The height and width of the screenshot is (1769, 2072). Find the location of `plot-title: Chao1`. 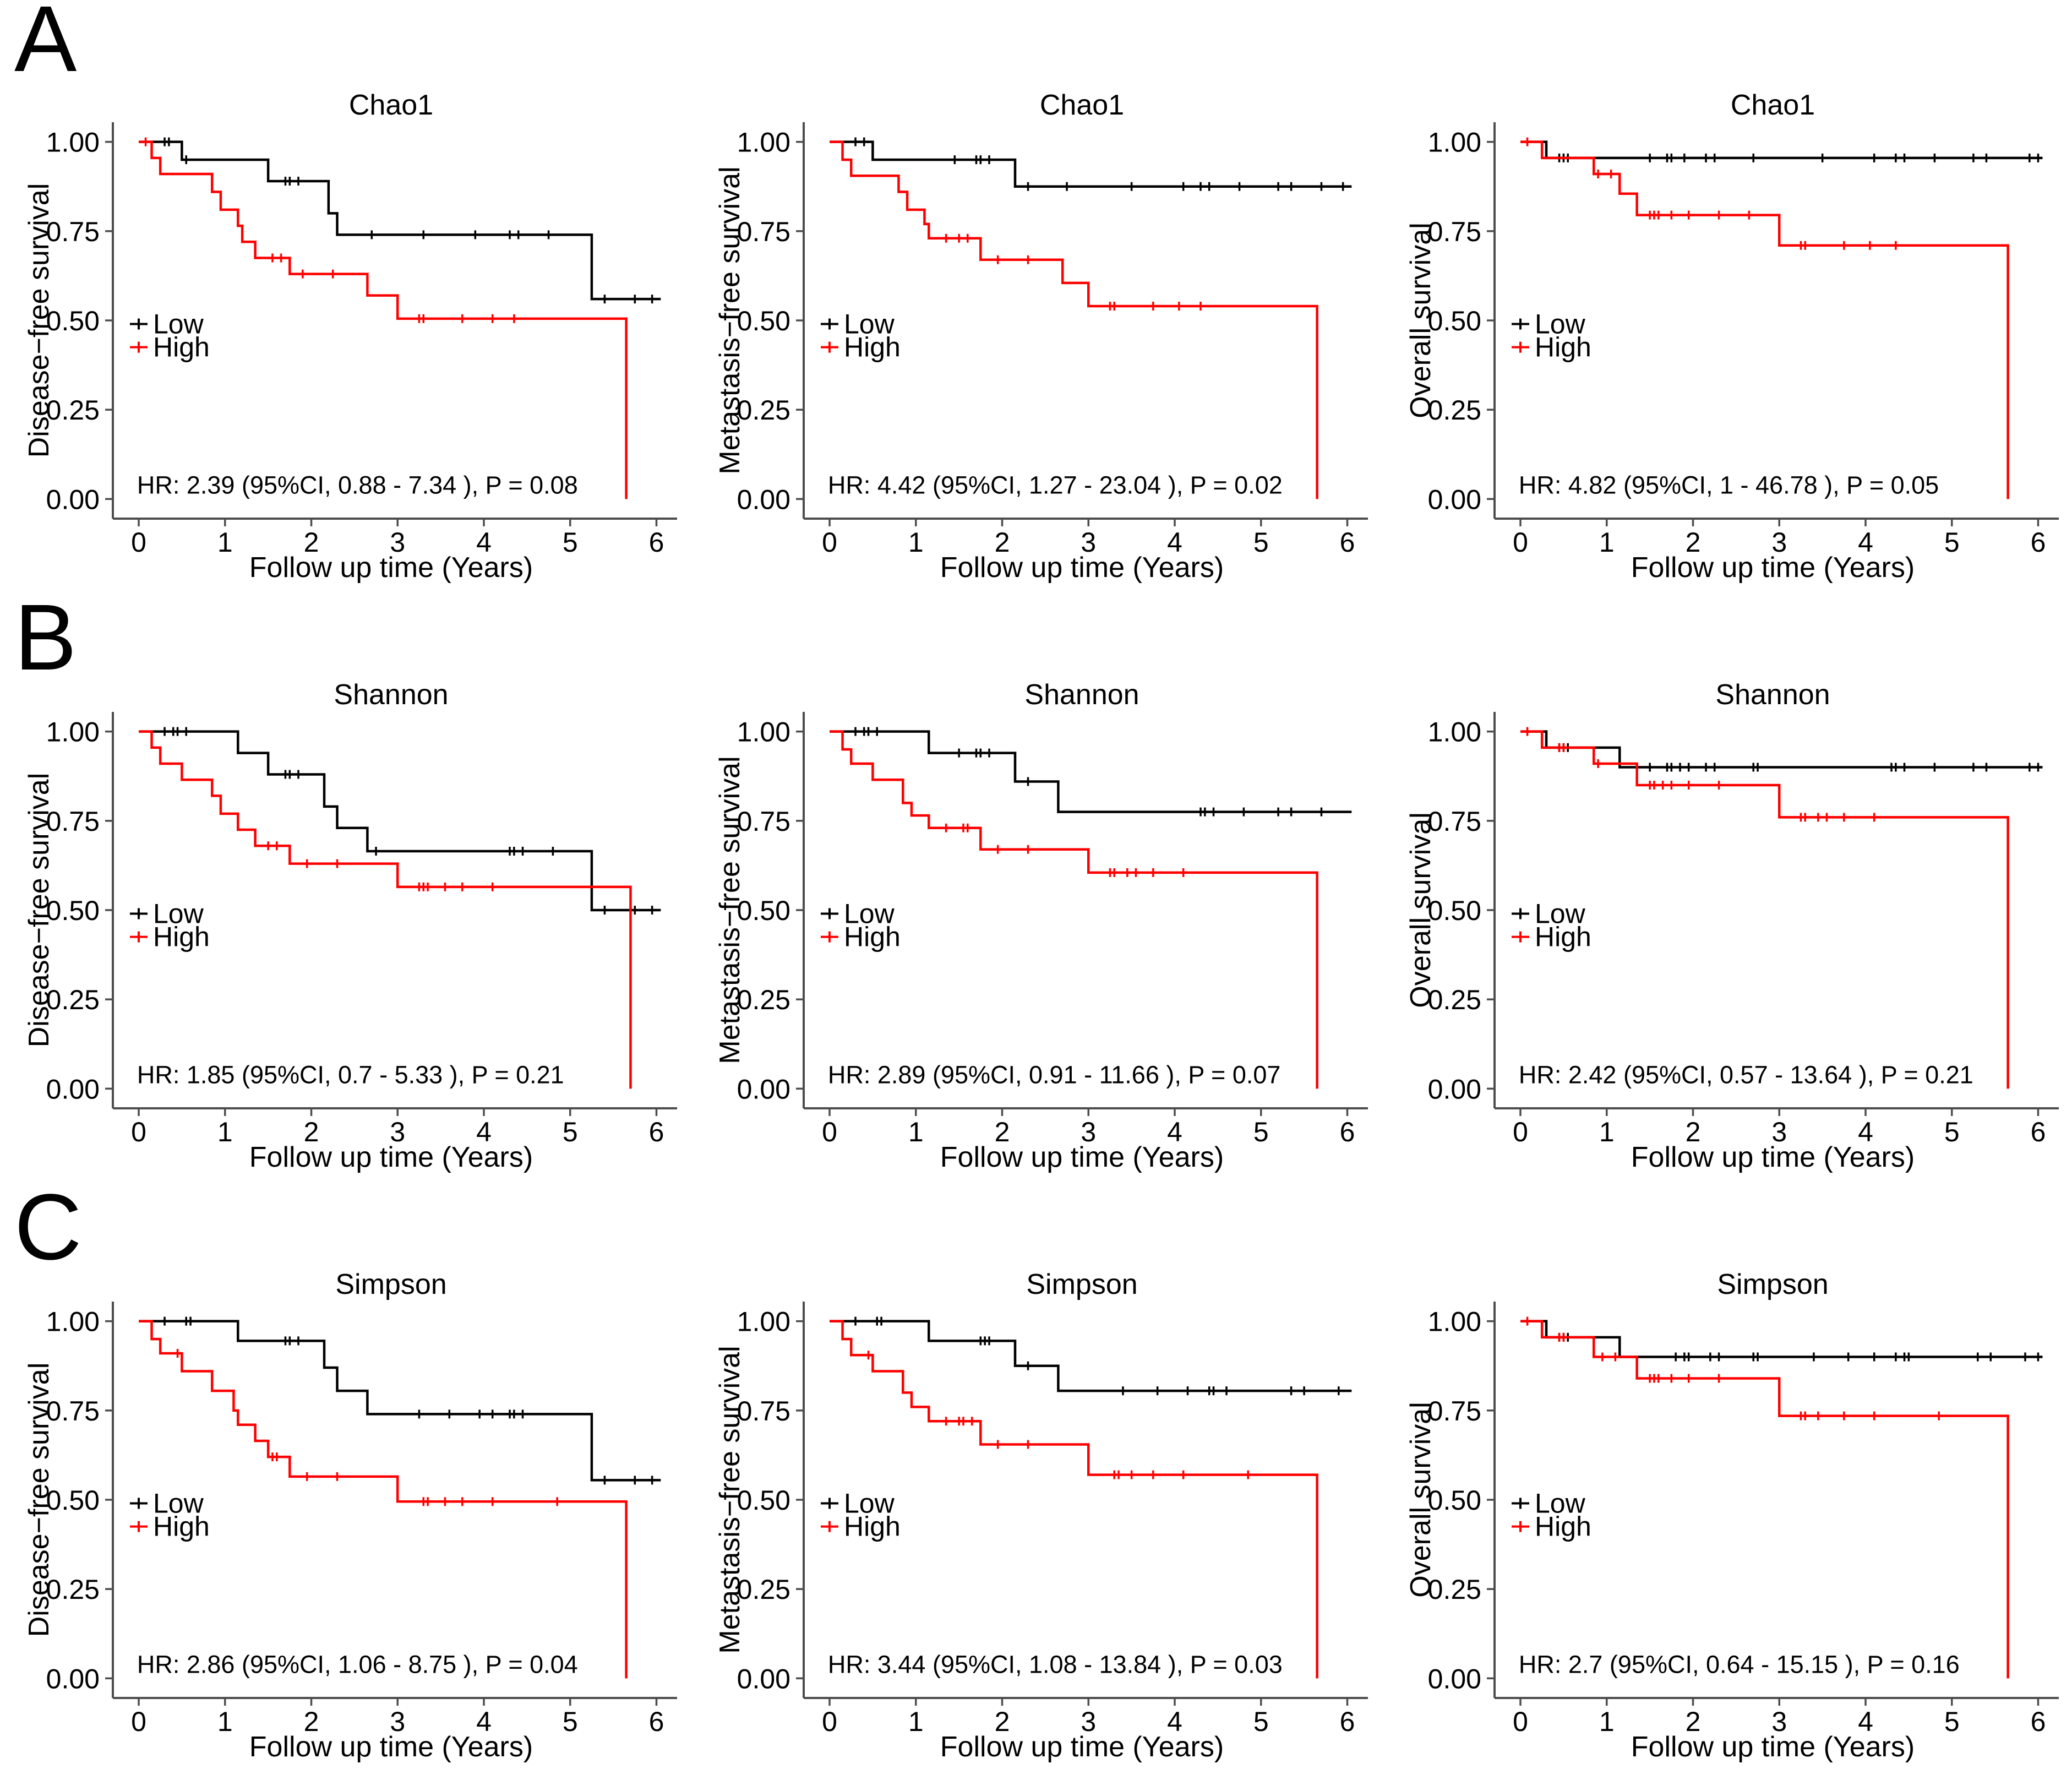

plot-title: Chao1 is located at coordinates (391, 105).